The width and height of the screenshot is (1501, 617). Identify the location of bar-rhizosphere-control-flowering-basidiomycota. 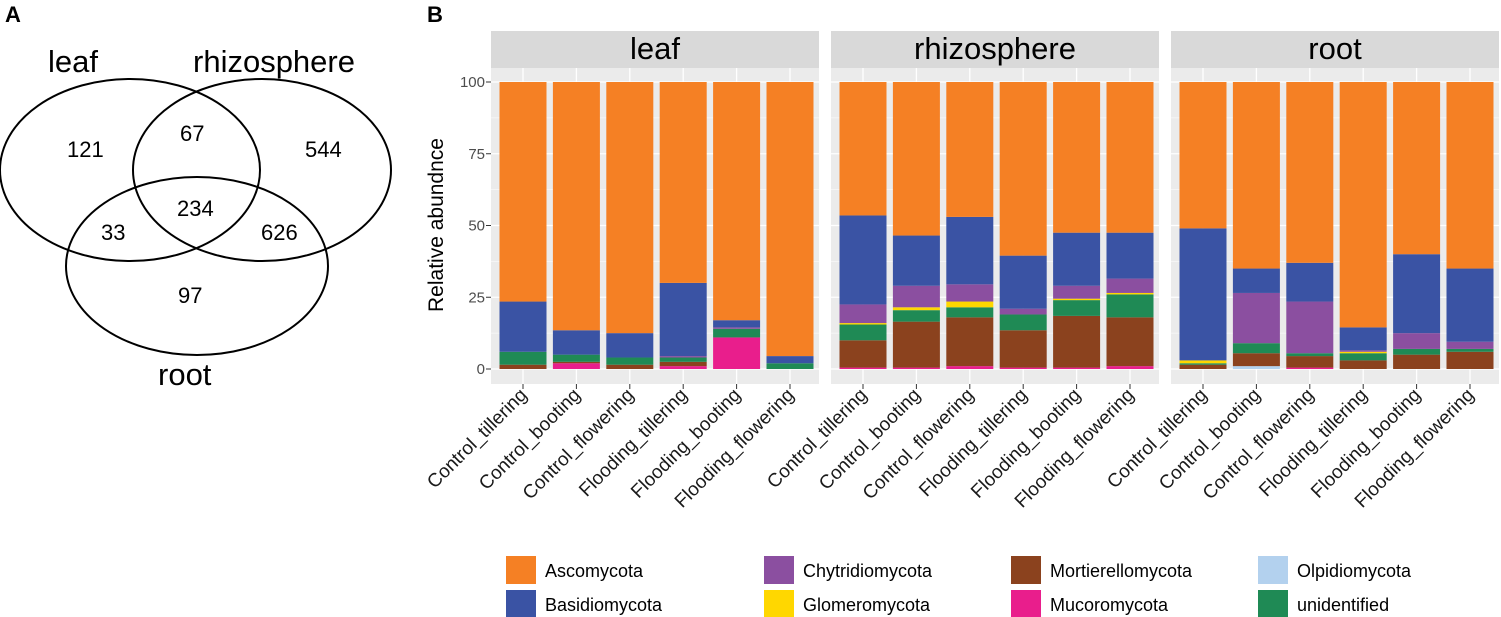
(970, 250).